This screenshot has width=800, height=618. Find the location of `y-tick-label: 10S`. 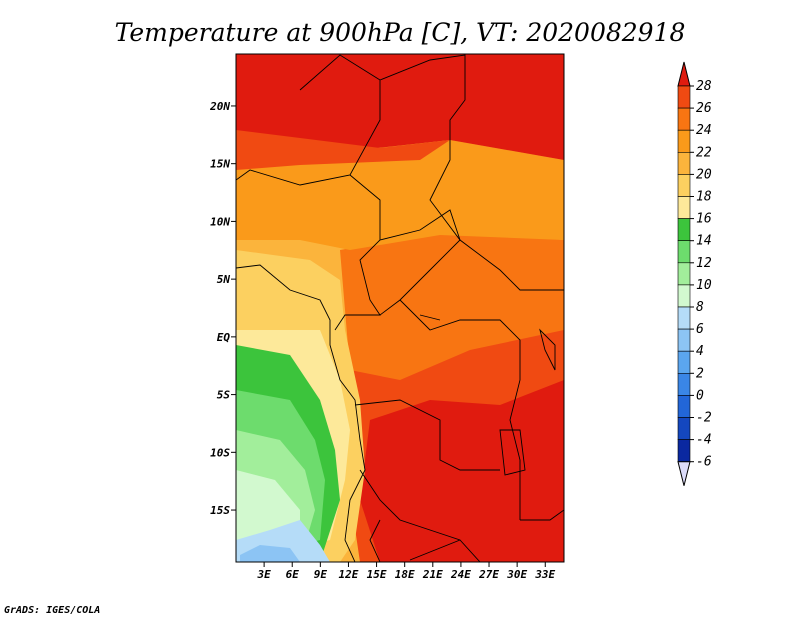

y-tick-label: 10S is located at coordinates (220, 452).